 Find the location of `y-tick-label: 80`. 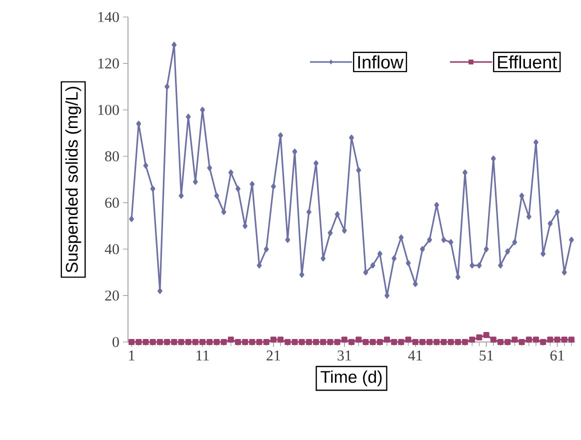

y-tick-label: 80 is located at coordinates (112, 156).